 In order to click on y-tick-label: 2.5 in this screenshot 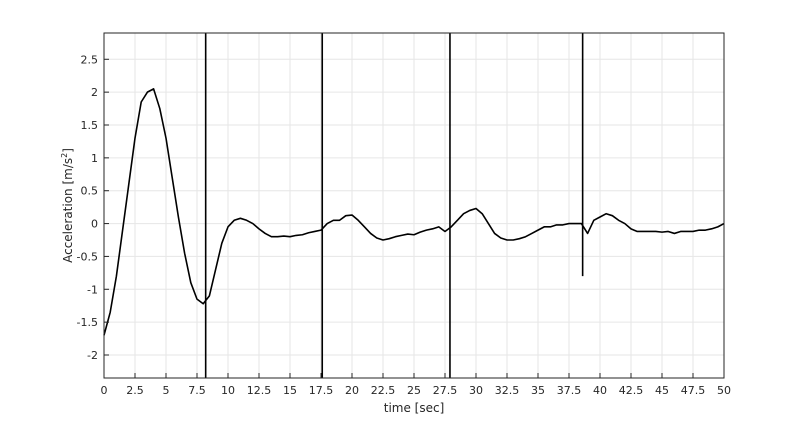, I will do `click(90, 59)`.